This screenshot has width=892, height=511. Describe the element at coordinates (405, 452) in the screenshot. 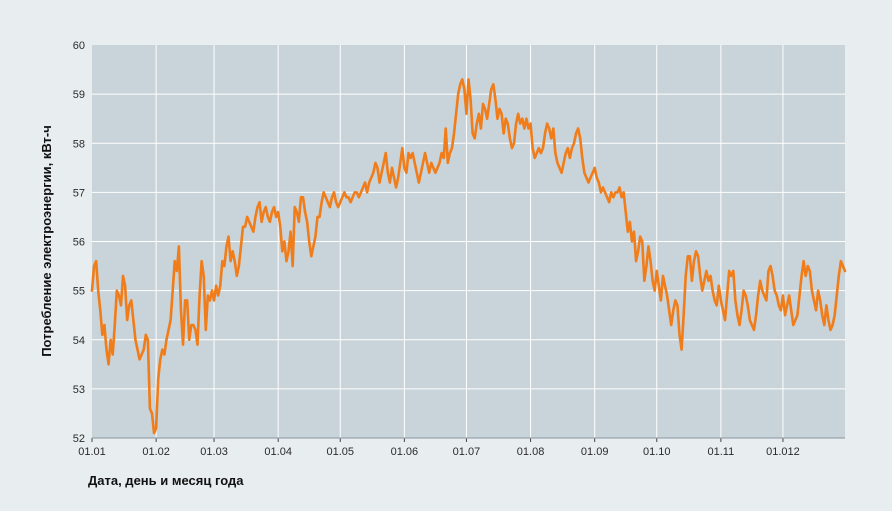

I see `x-tick-label: 01.06` at that location.